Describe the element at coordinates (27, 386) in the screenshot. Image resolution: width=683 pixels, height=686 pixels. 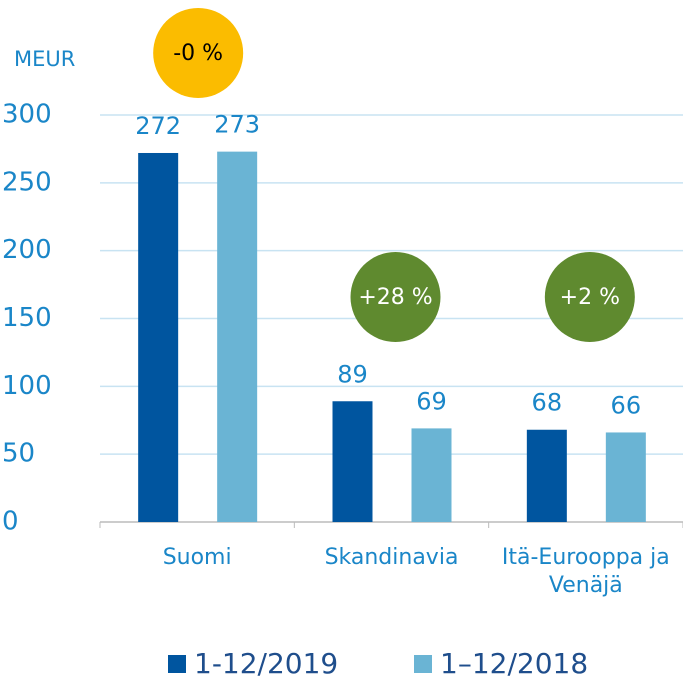
I see `y-tick-label: 100` at that location.